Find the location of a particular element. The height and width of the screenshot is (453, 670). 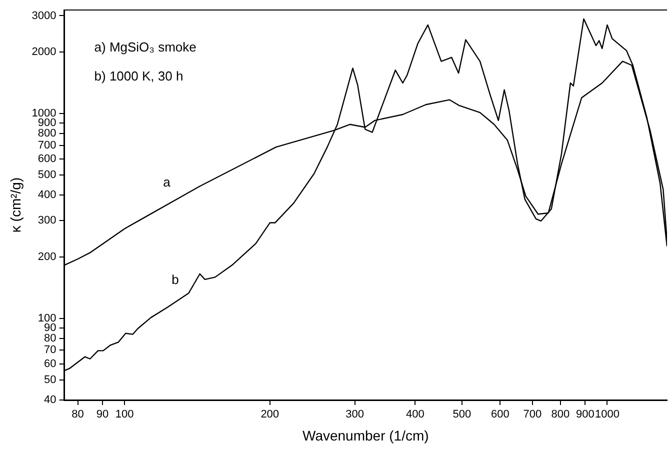

y-tick-label: 100 is located at coordinates (47, 318).